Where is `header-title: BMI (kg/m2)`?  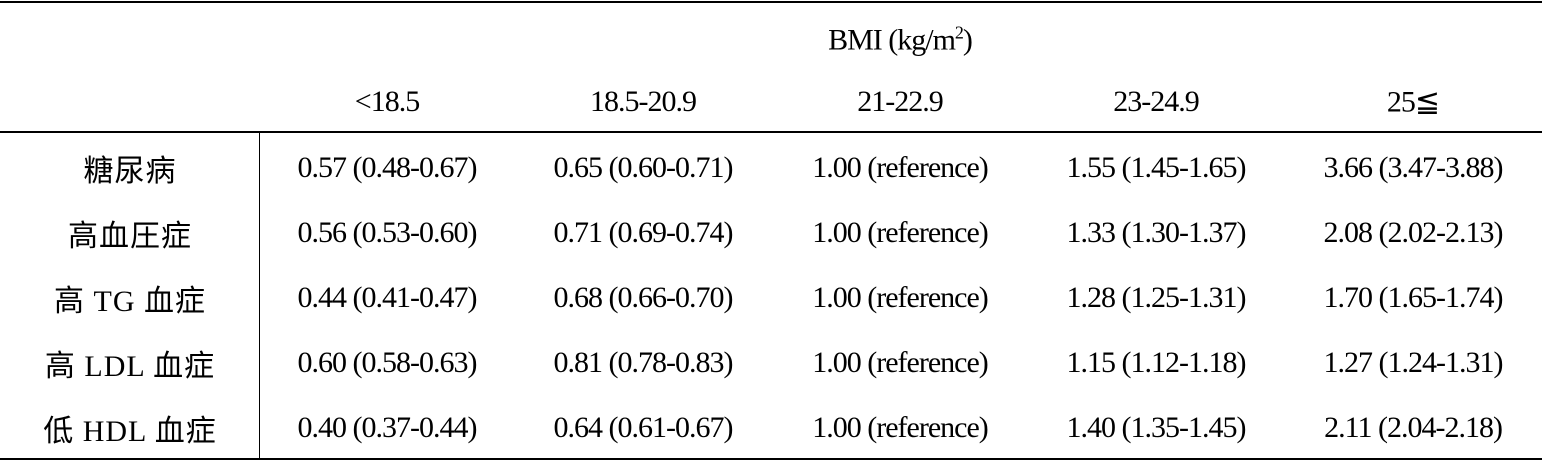
header-title: BMI (kg/m2) is located at coordinates (900, 40).